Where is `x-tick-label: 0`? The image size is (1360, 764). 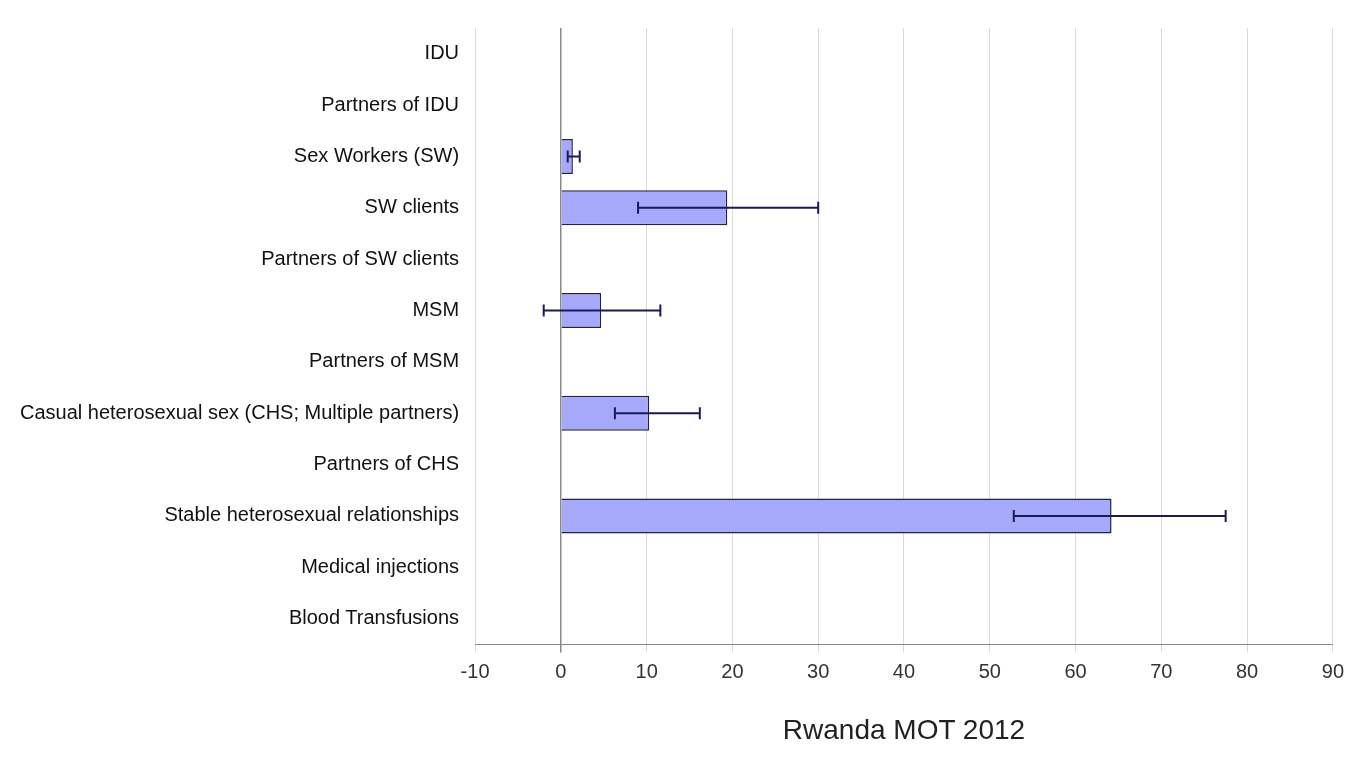
x-tick-label: 0 is located at coordinates (561, 670).